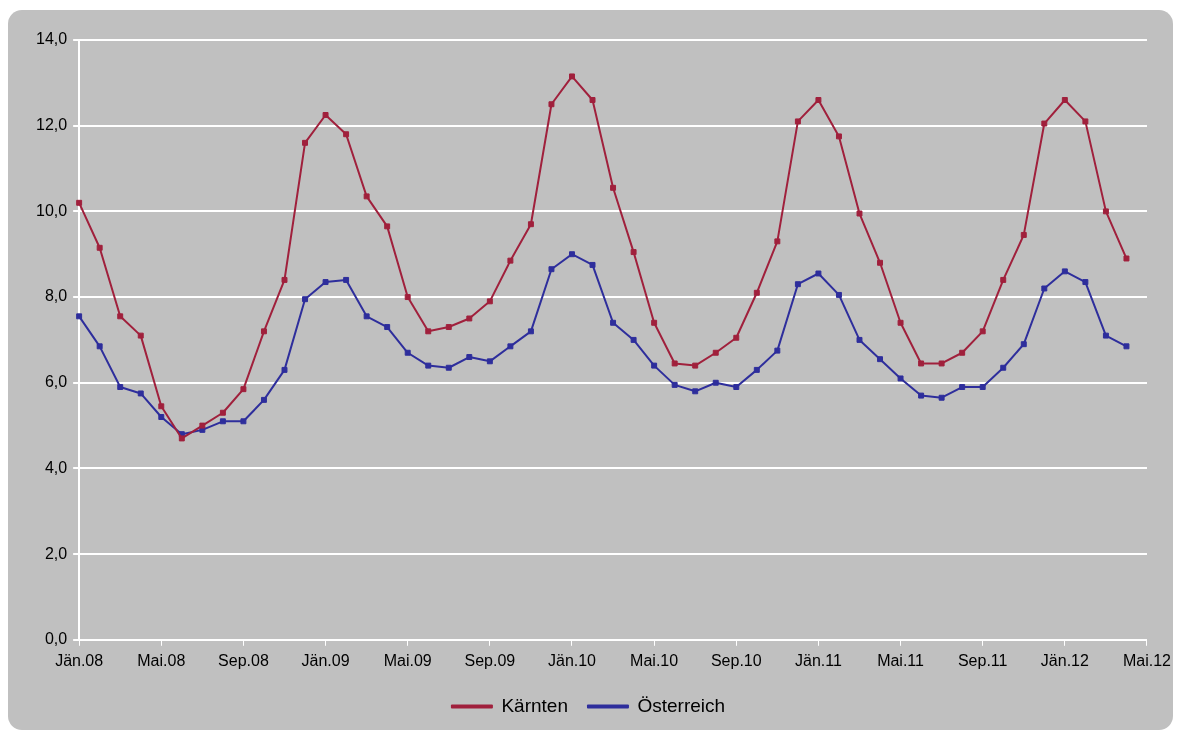  What do you see at coordinates (901, 660) in the screenshot?
I see `x-tick-label: Mai.11` at bounding box center [901, 660].